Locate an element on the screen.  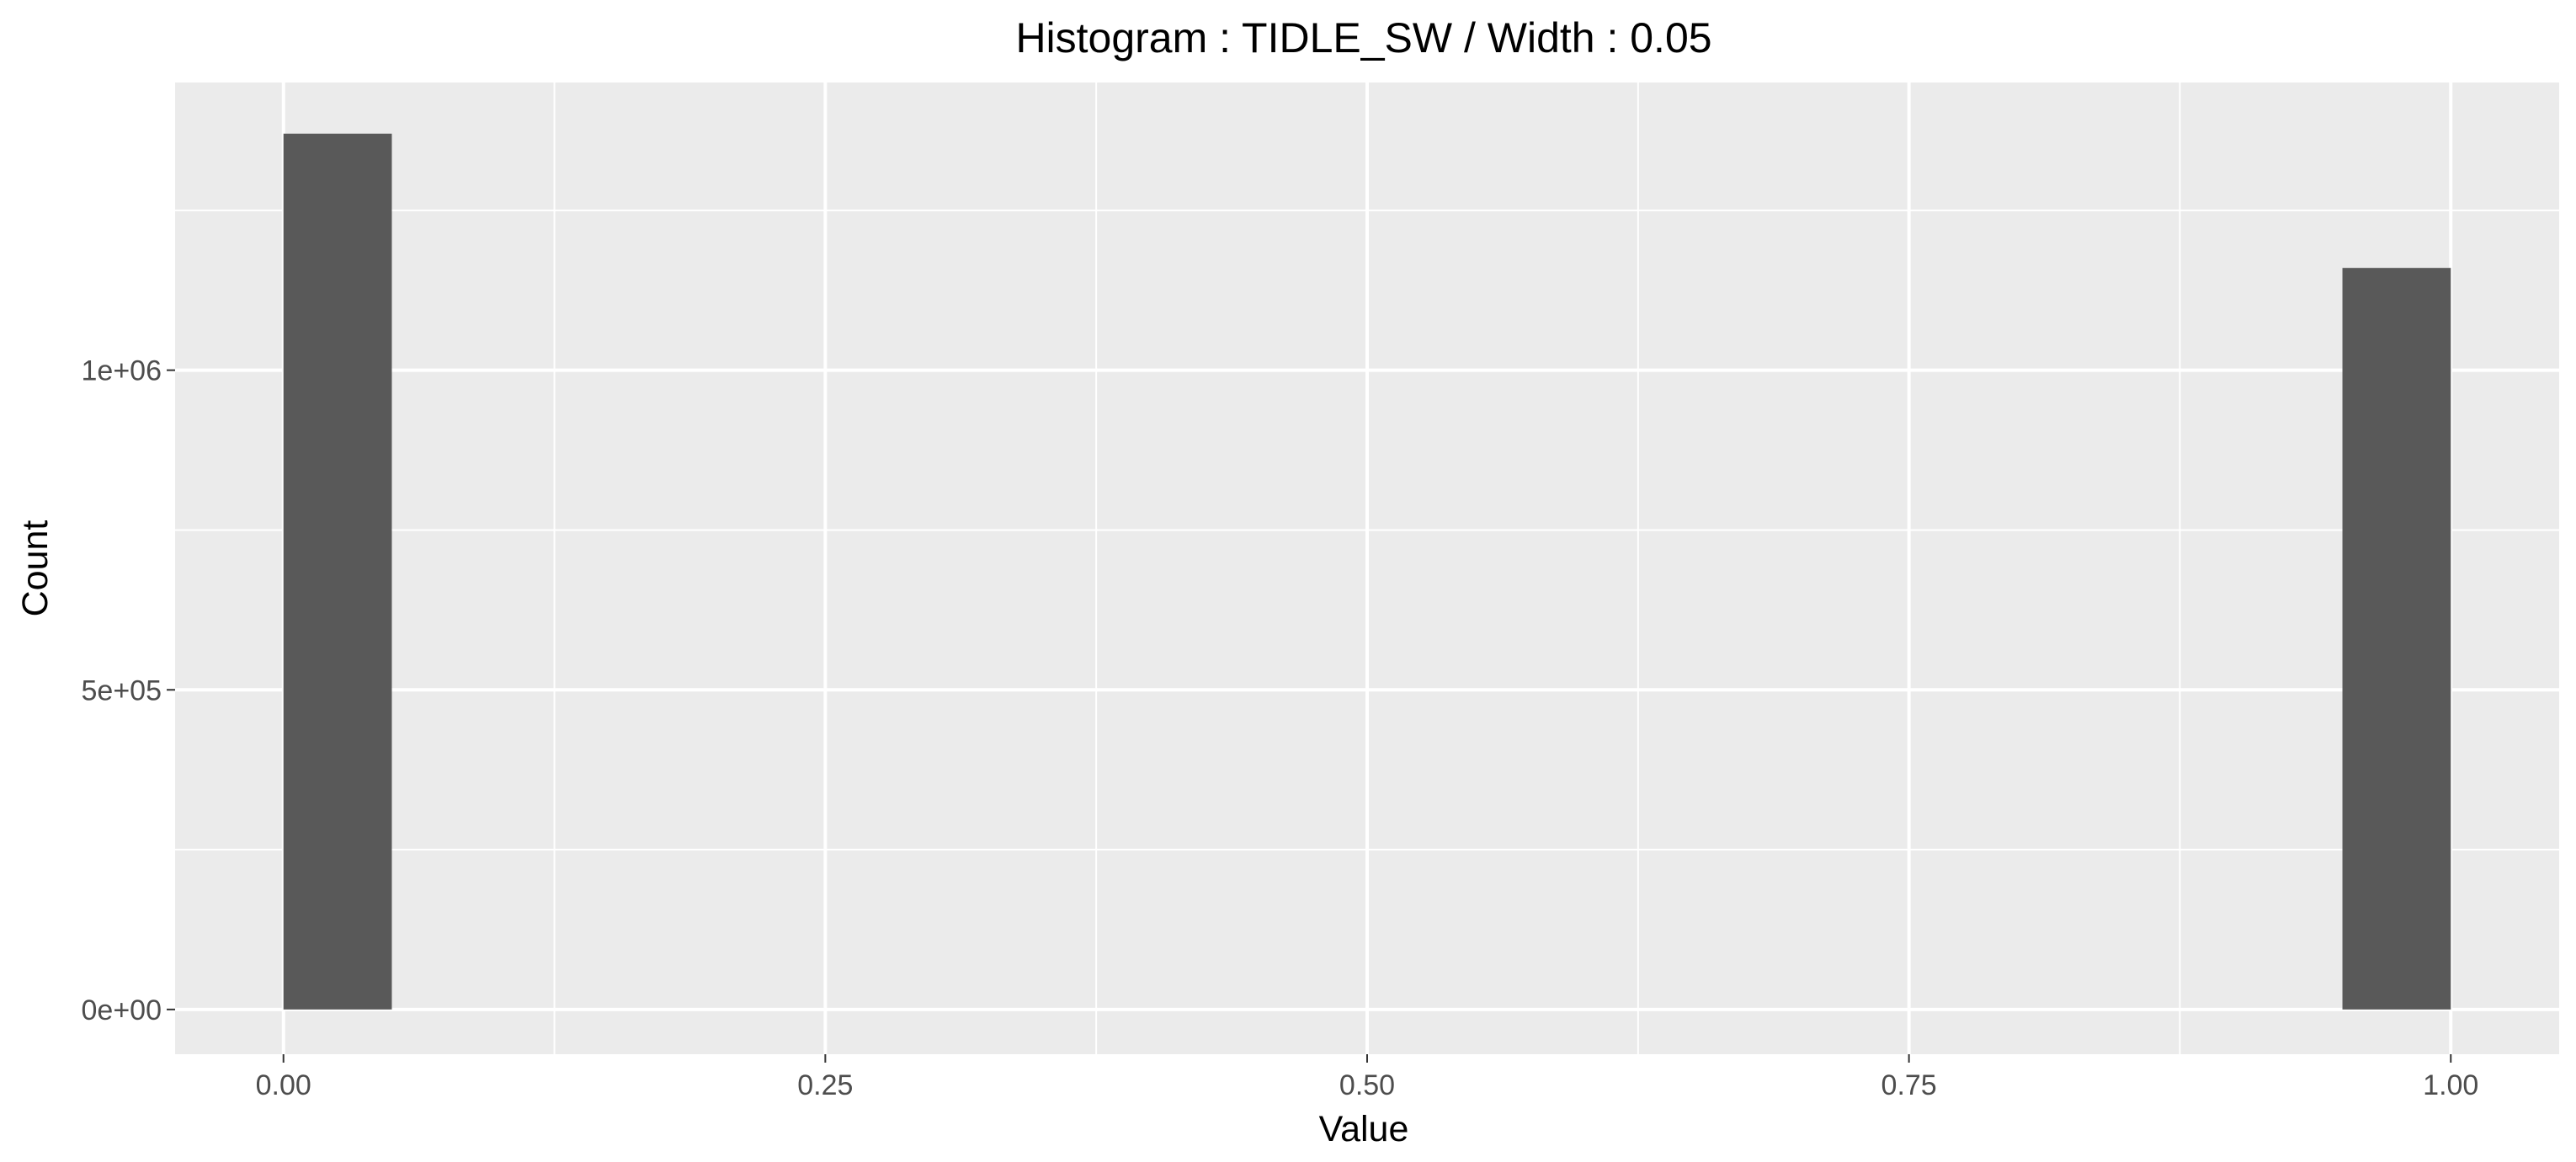
x-axis-title: Value is located at coordinates (1364, 1129).